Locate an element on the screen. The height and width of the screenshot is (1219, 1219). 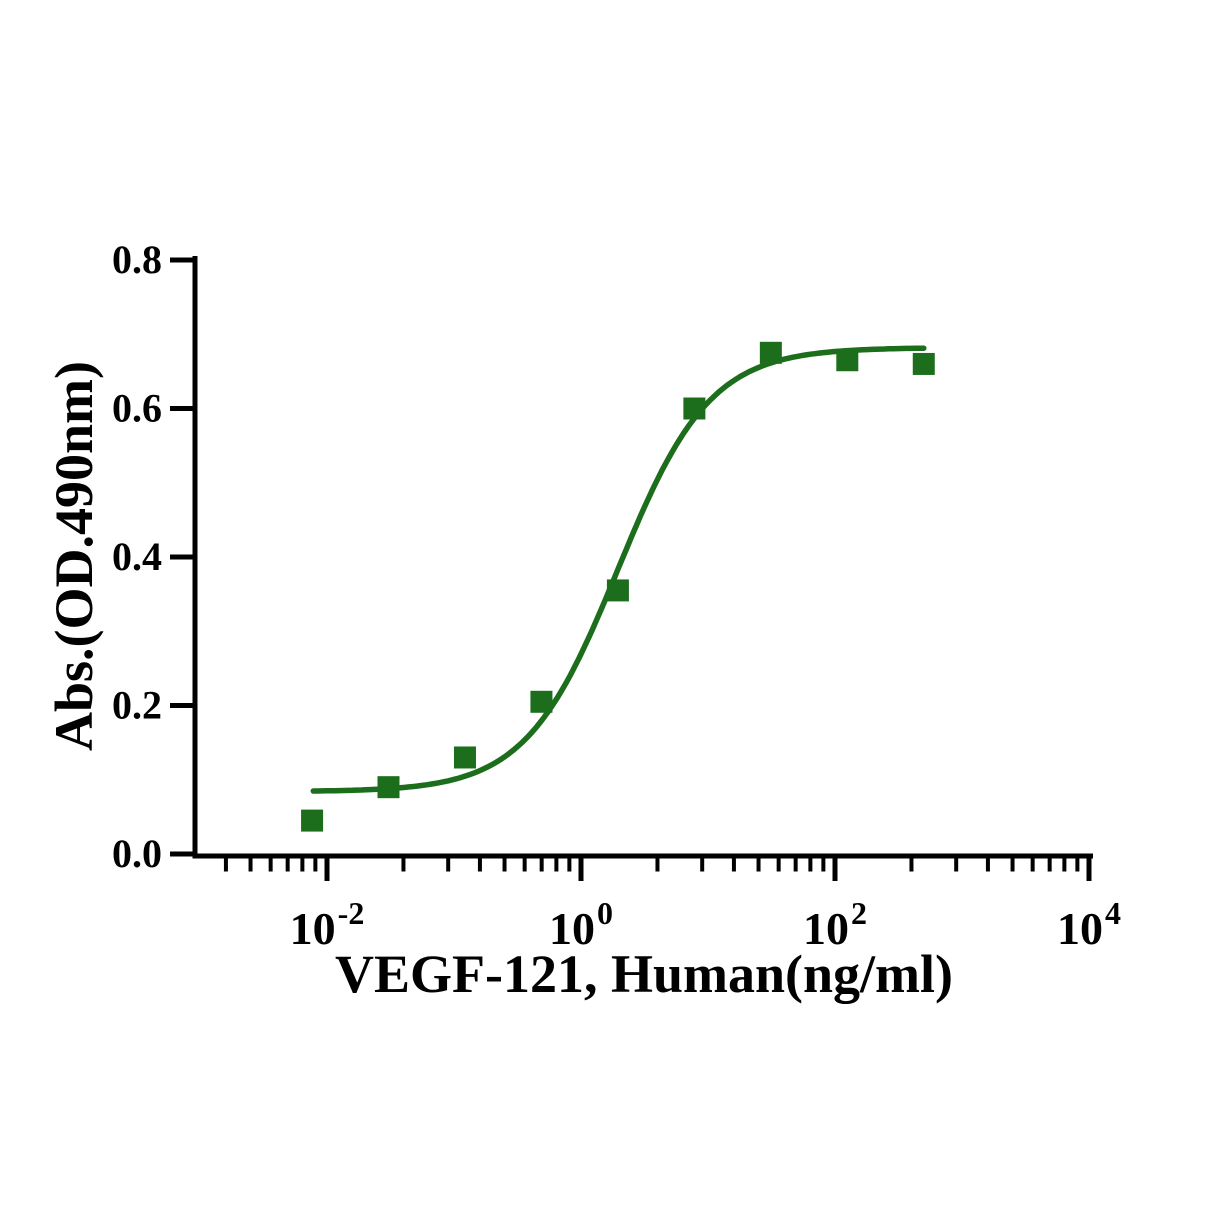
x-tick-label: 10⁻² is located at coordinates (327, 924).